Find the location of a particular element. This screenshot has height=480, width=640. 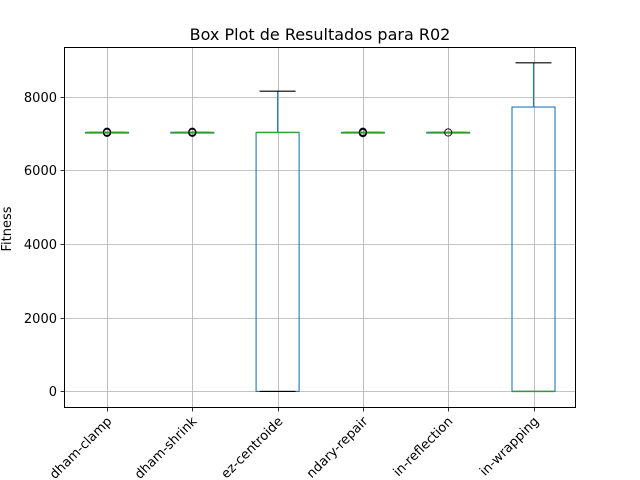

chart-title: Box Plot de Resultados para R02 is located at coordinates (320, 34).